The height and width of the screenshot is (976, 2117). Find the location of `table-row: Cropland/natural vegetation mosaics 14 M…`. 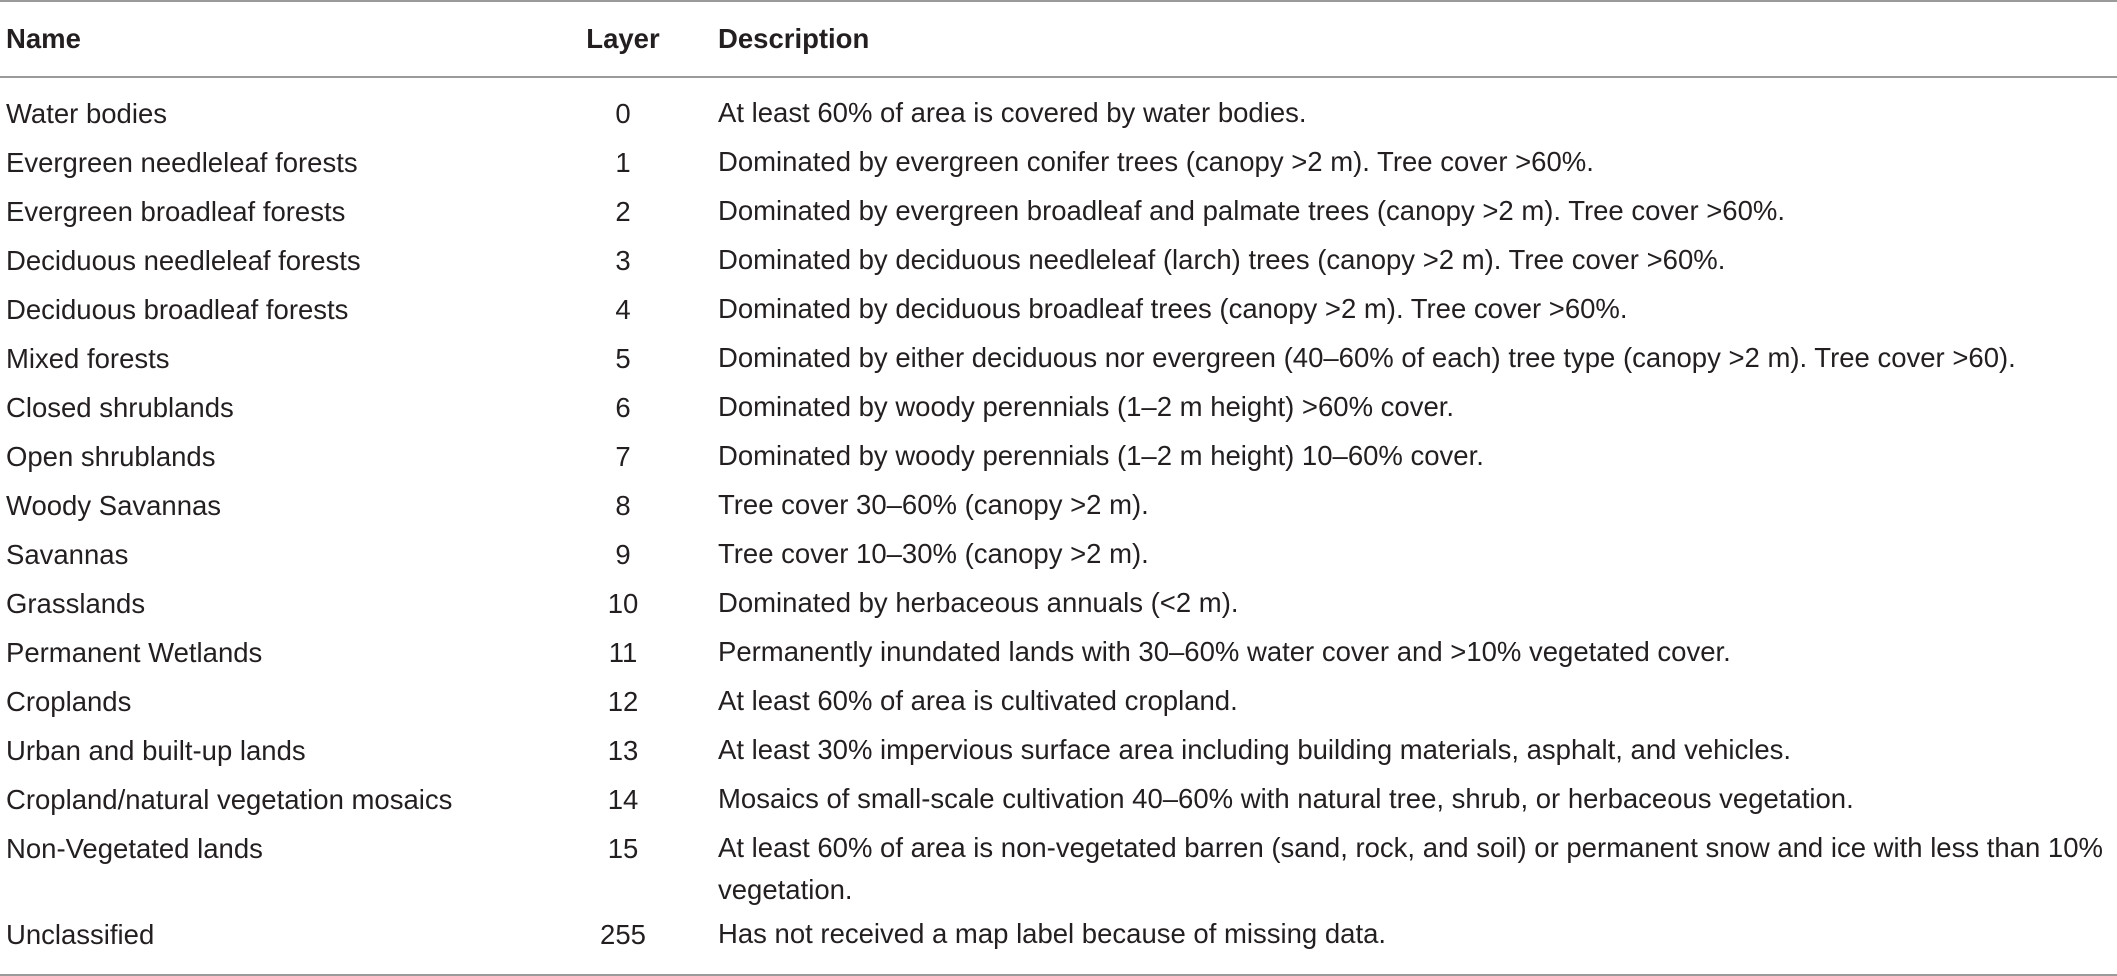

table-row: Cropland/natural vegetation mosaics 14 M… is located at coordinates (1058, 800).